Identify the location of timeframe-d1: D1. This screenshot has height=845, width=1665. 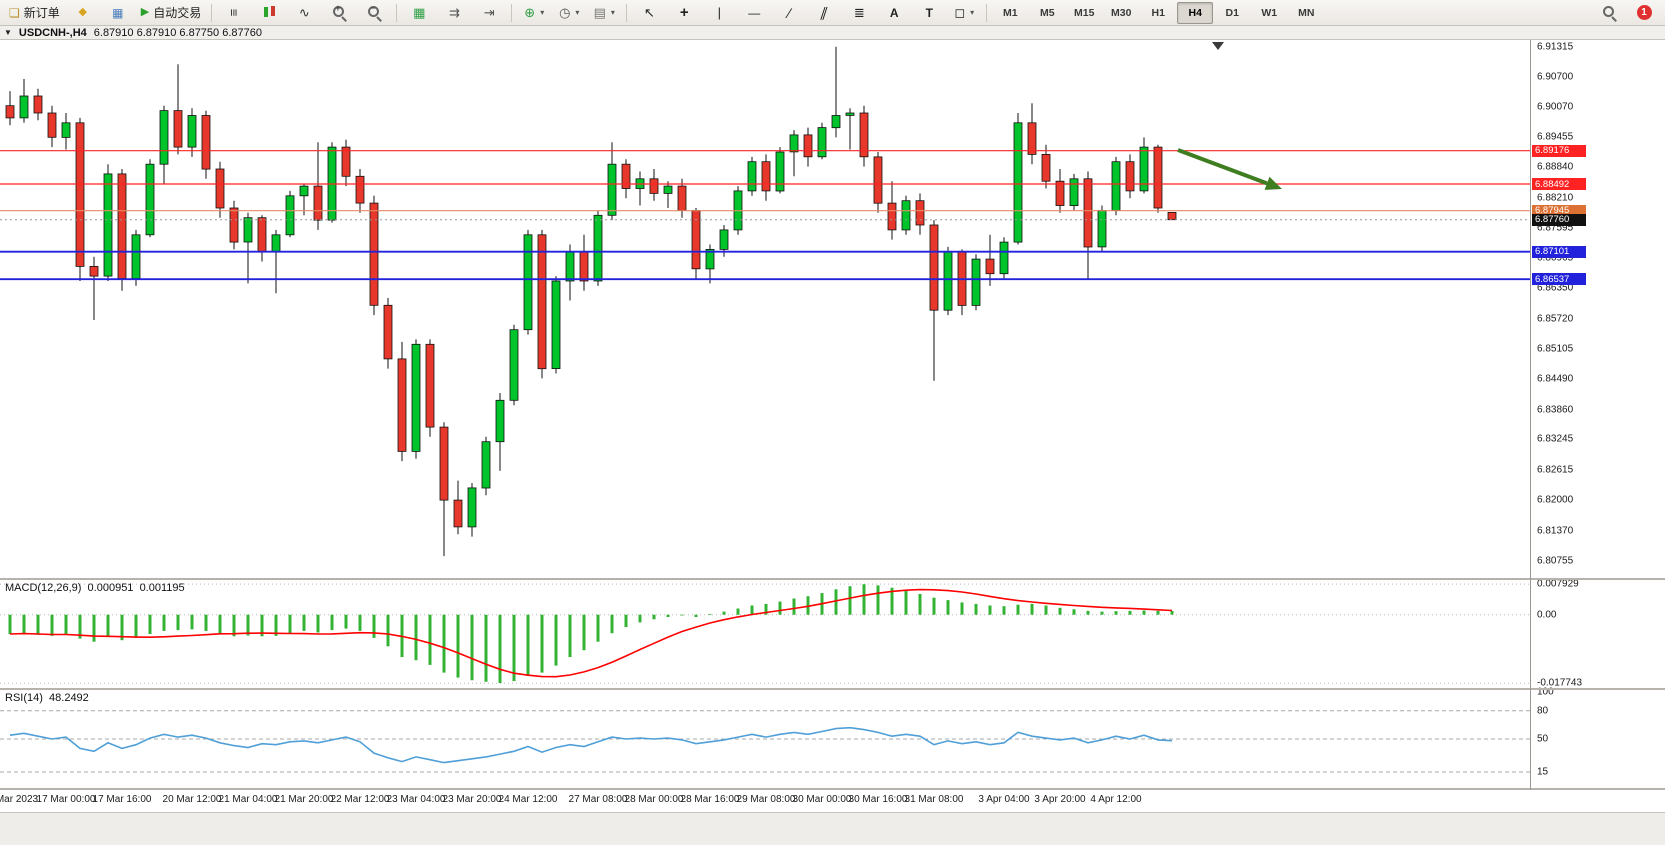
(1232, 12).